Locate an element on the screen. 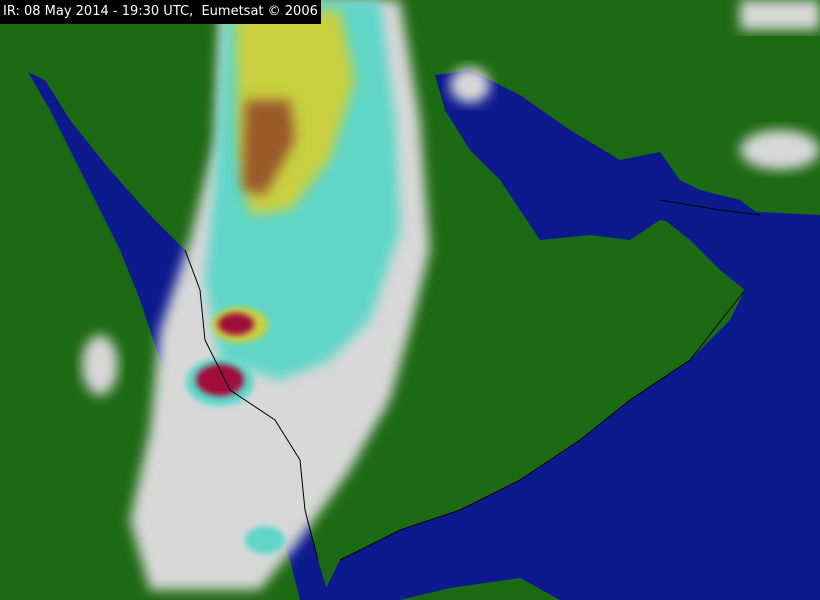 The width and height of the screenshot is (820, 600). africa-horn-land is located at coordinates (480, 589).